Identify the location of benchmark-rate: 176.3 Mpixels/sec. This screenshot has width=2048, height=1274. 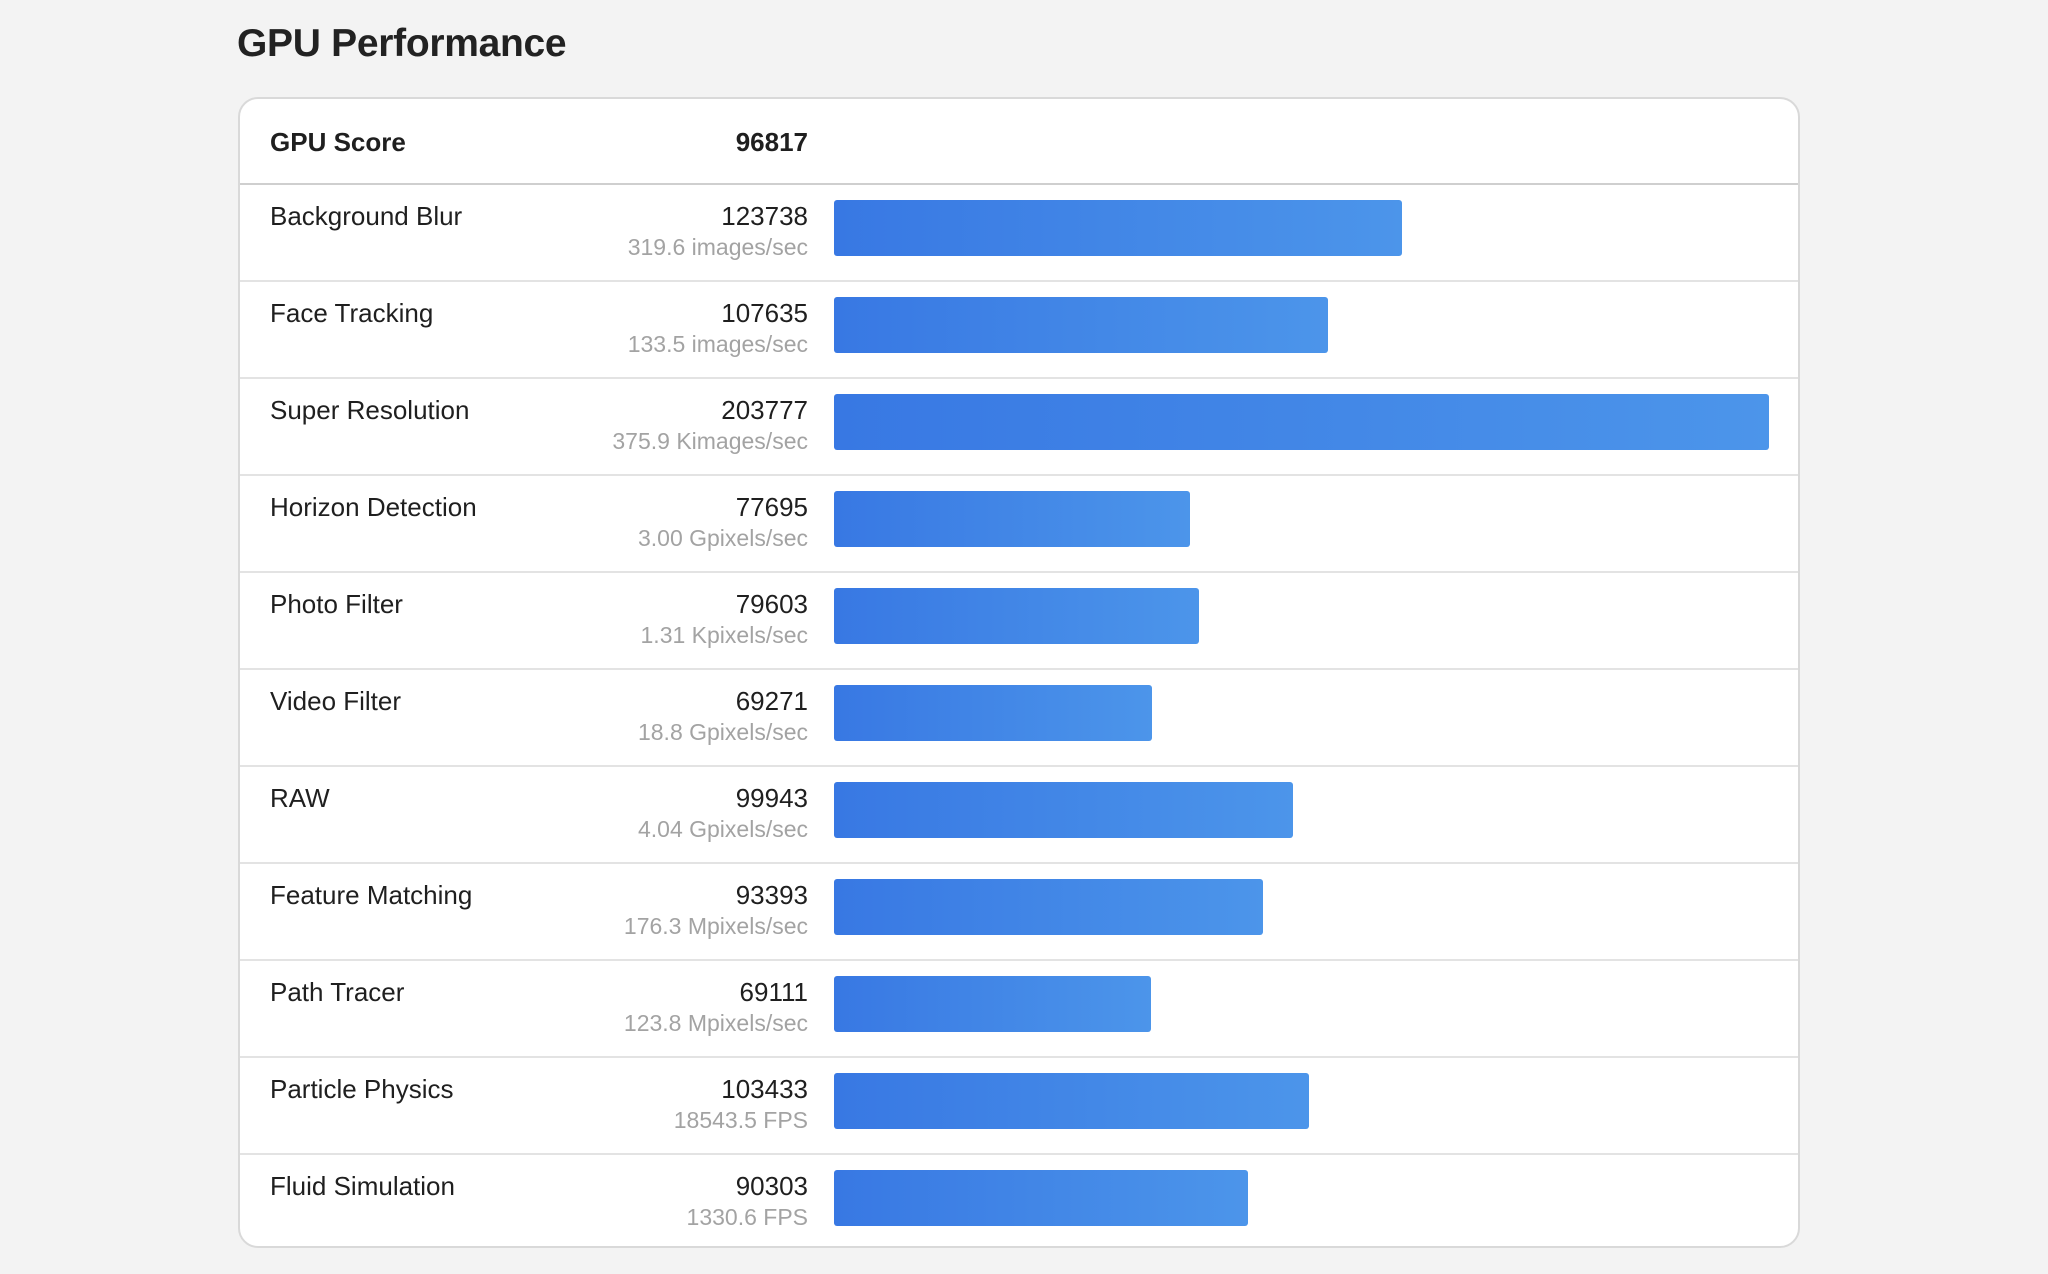
(715, 926).